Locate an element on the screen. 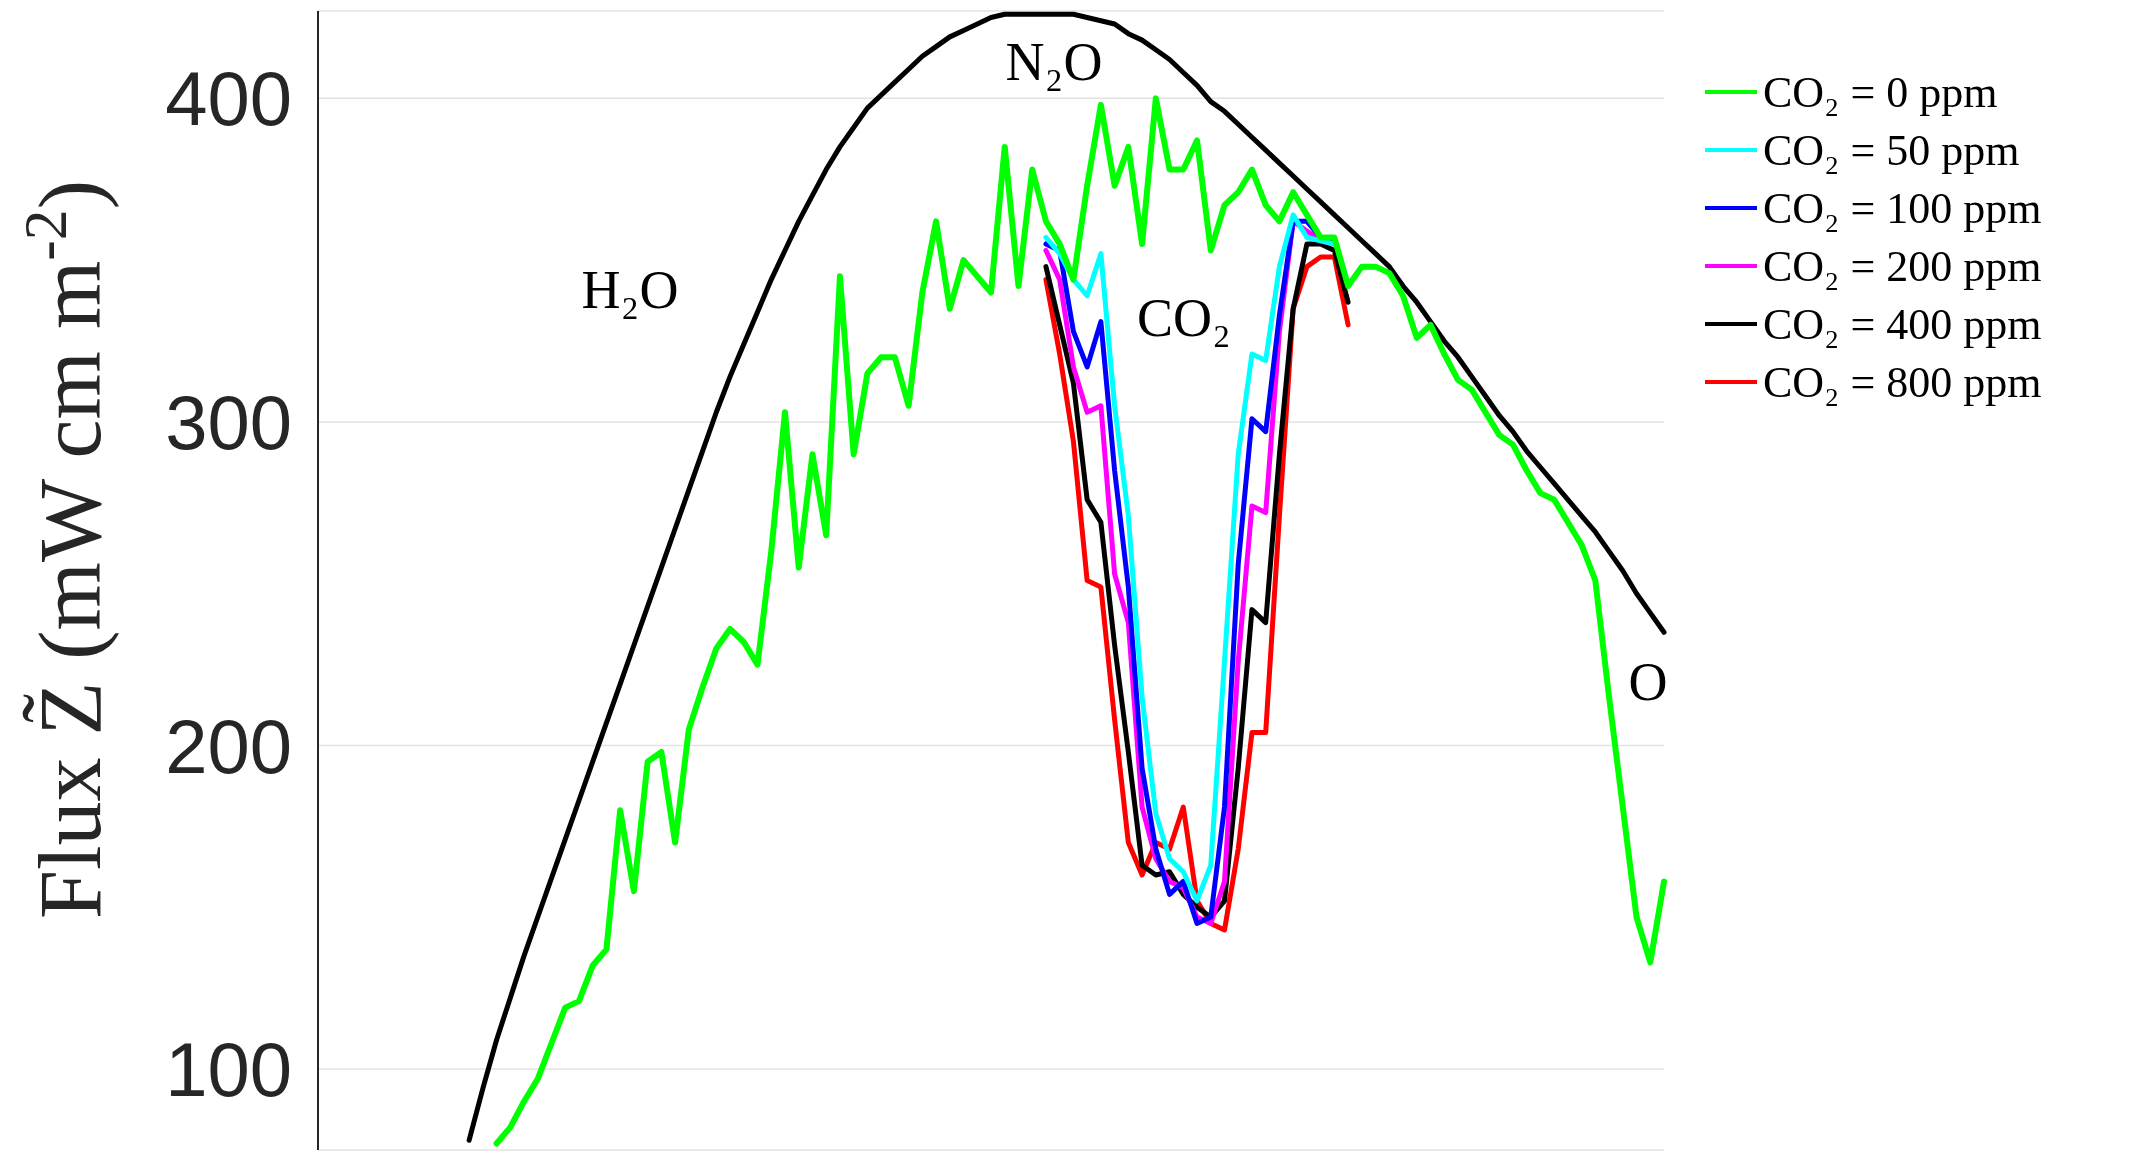  y-tick-label: 100 is located at coordinates (228, 1070).